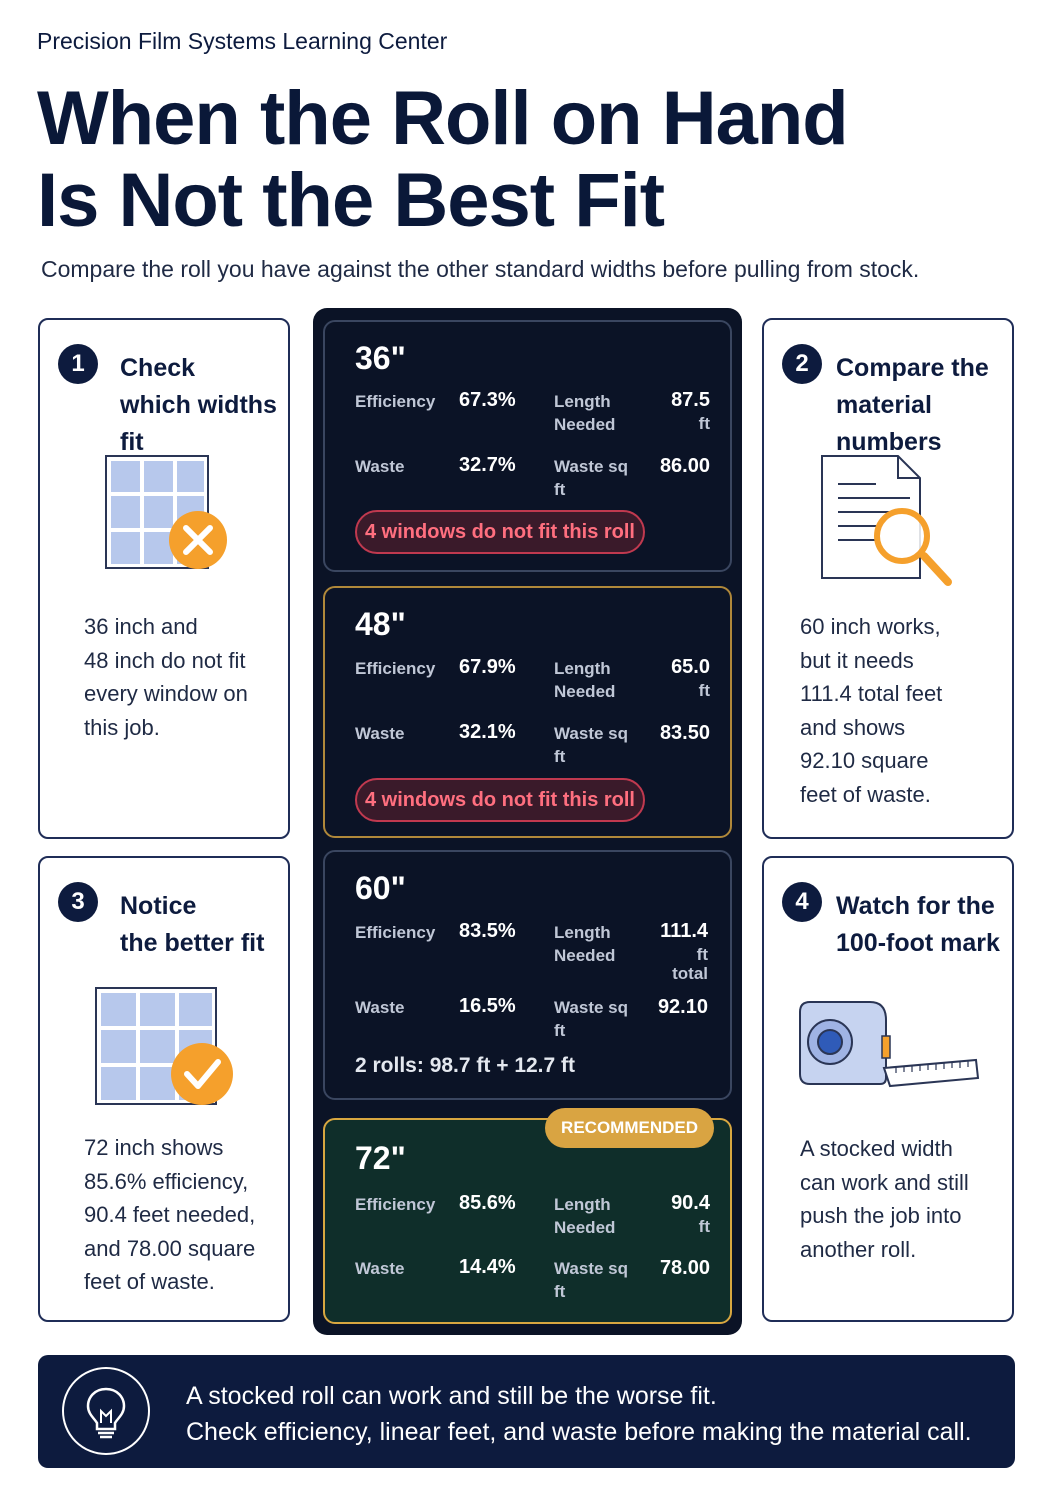 The image size is (1055, 1491). I want to click on waste-sq-value: 86.00, so click(684, 466).